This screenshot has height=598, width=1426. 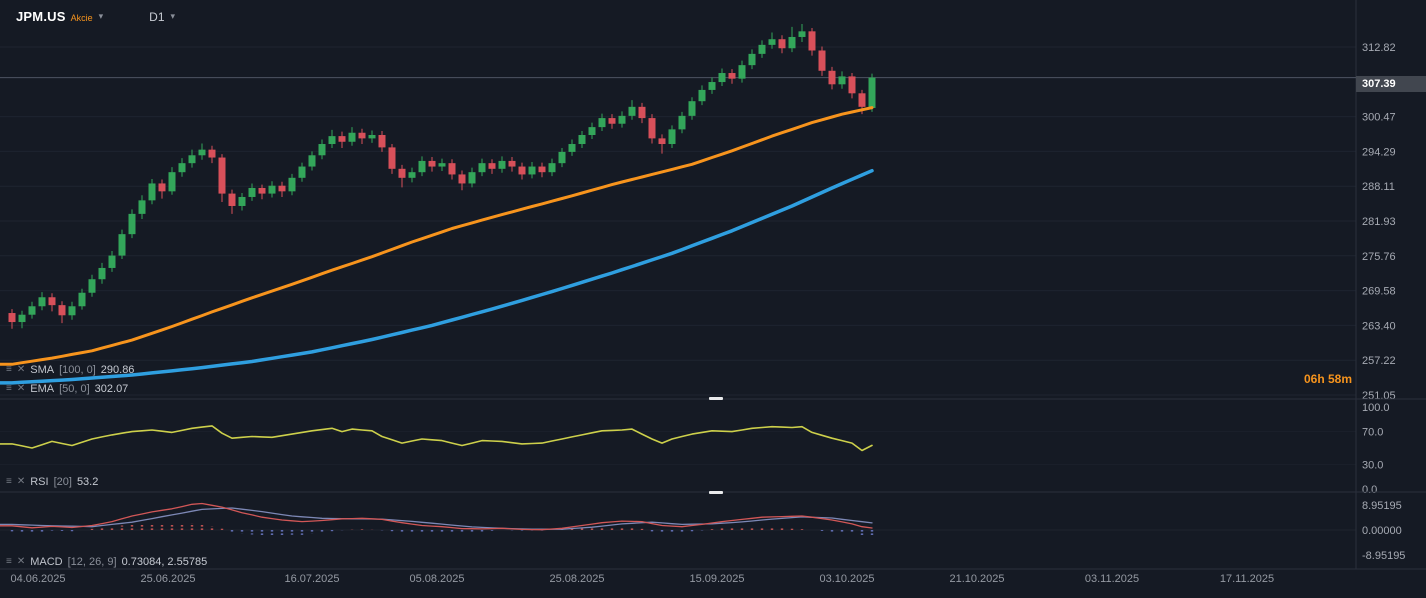 What do you see at coordinates (1247, 579) in the screenshot?
I see `svg-text: 17.11.2025` at bounding box center [1247, 579].